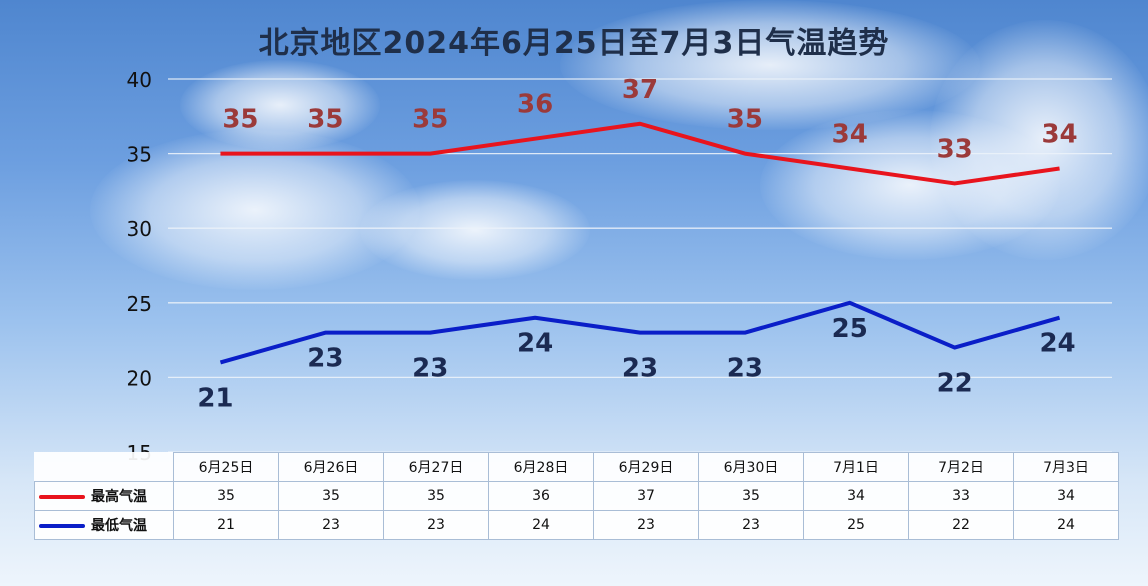 This screenshot has height=586, width=1148. Describe the element at coordinates (751, 467) in the screenshot. I see `category-label: 6月30日` at that location.